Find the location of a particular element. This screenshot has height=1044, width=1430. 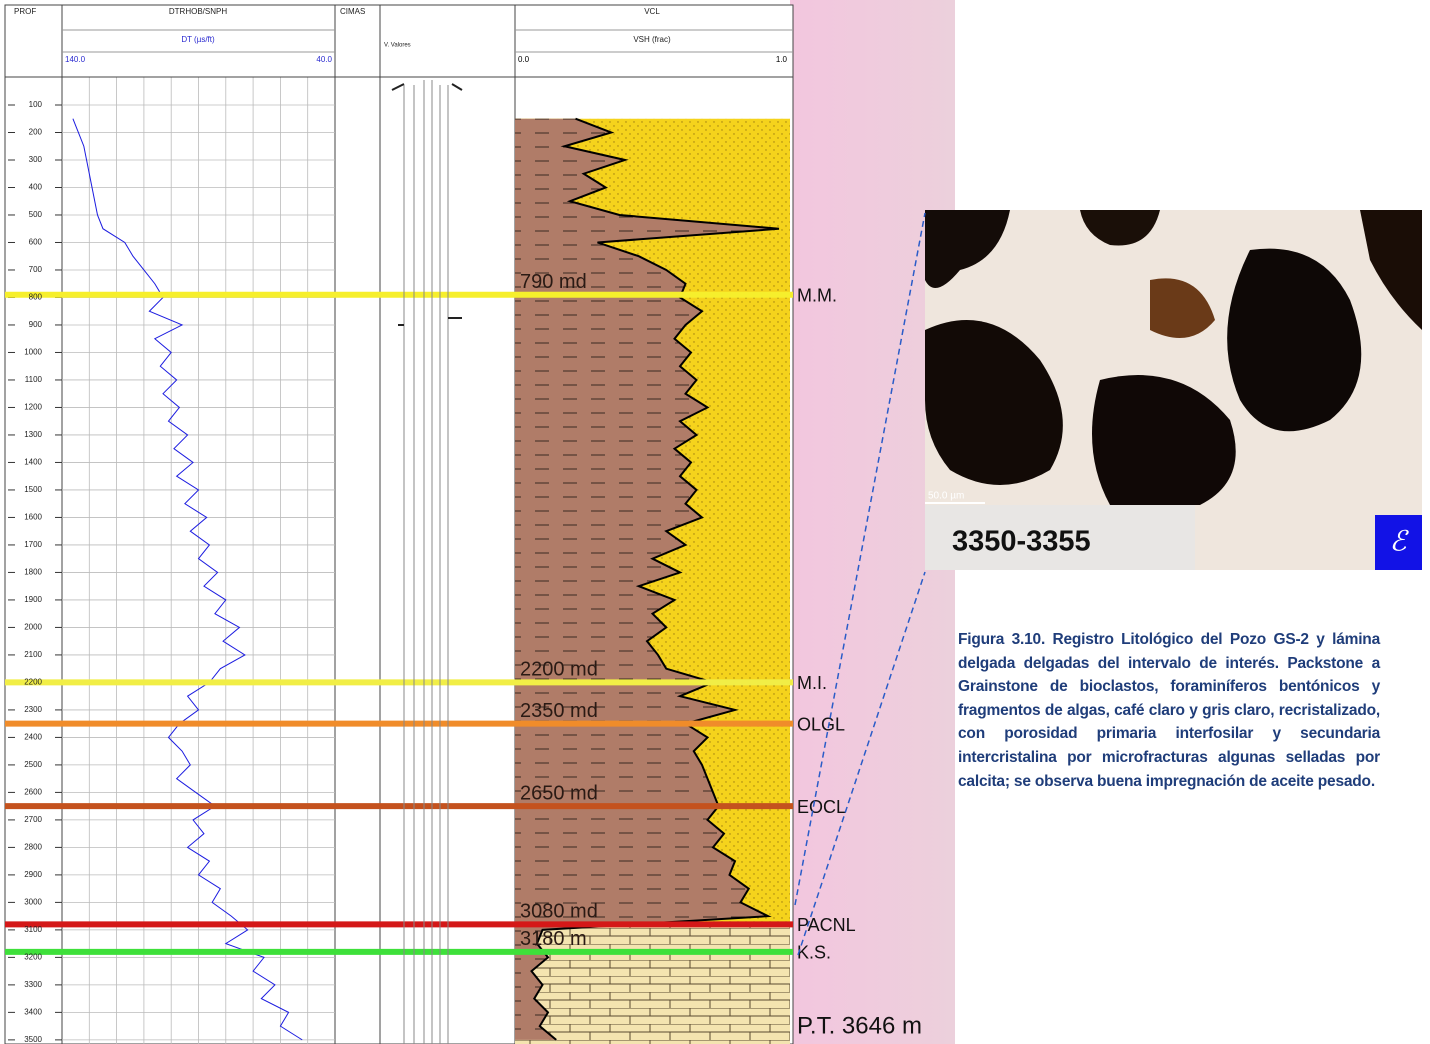

scale-max: 40.0 is located at coordinates (324, 59).